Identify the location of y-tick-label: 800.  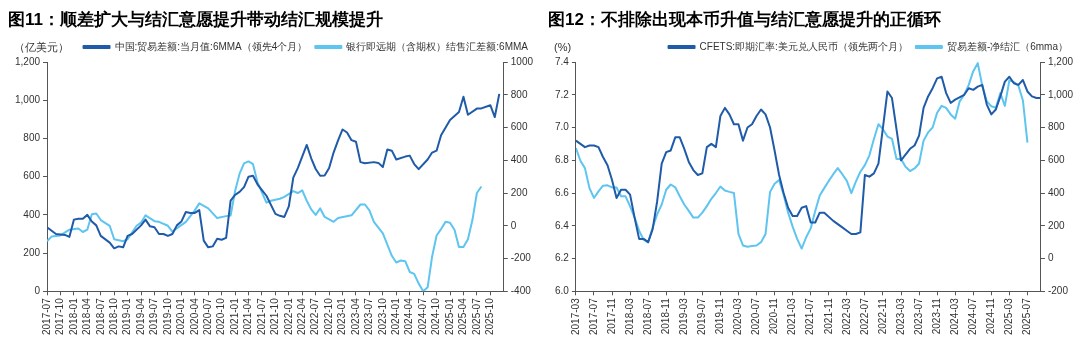
(32, 138).